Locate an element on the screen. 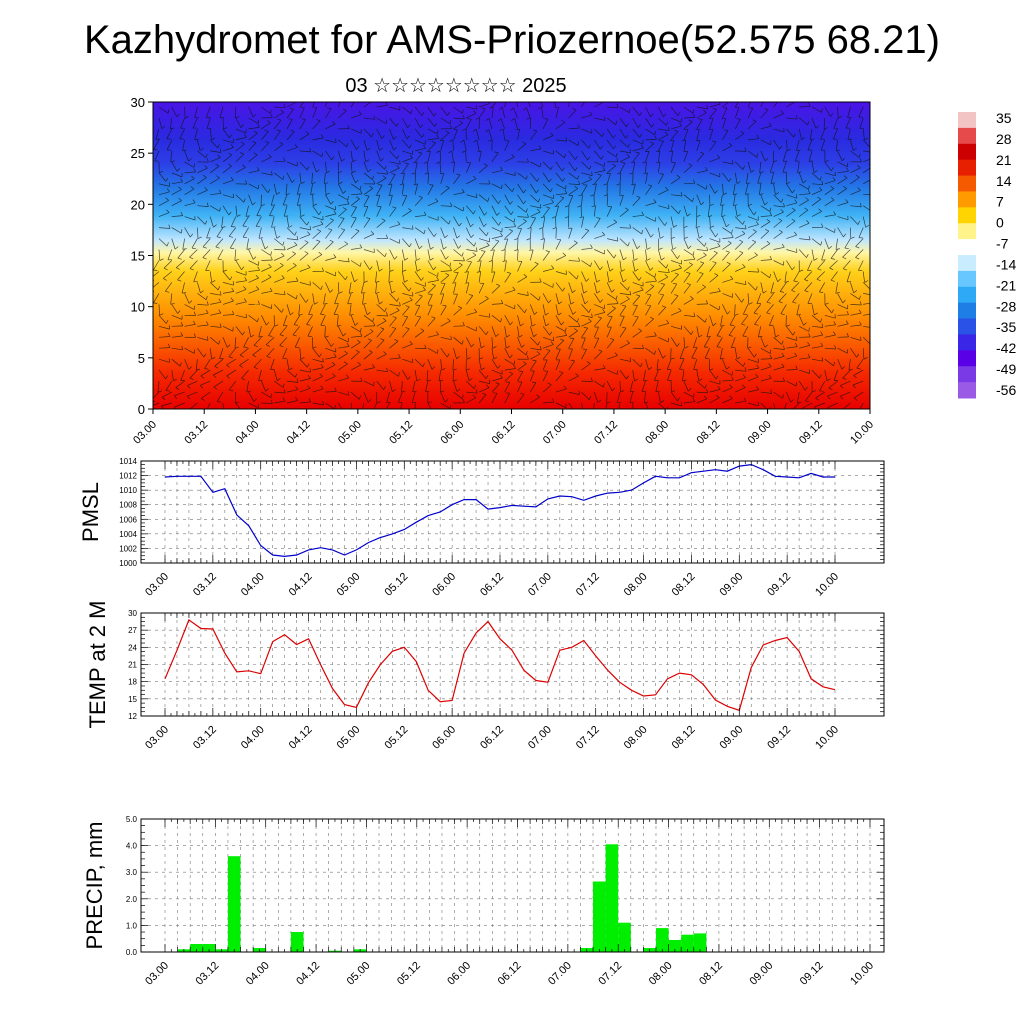  colorbar-label: 14 is located at coordinates (1004, 181).